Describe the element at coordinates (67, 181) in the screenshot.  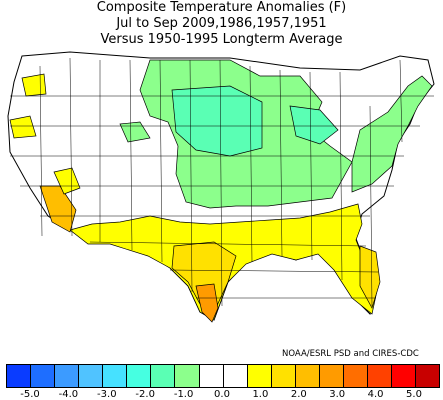
I see `warm-anomaly-nevada` at that location.